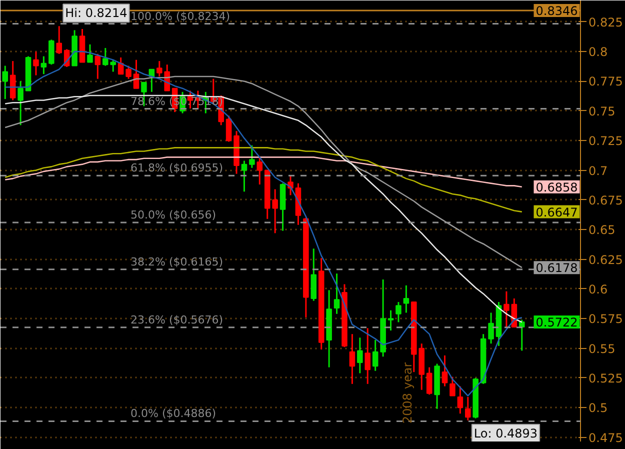 The height and width of the screenshot is (449, 625). I want to click on y-tick-label: 0.8, so click(598, 52).